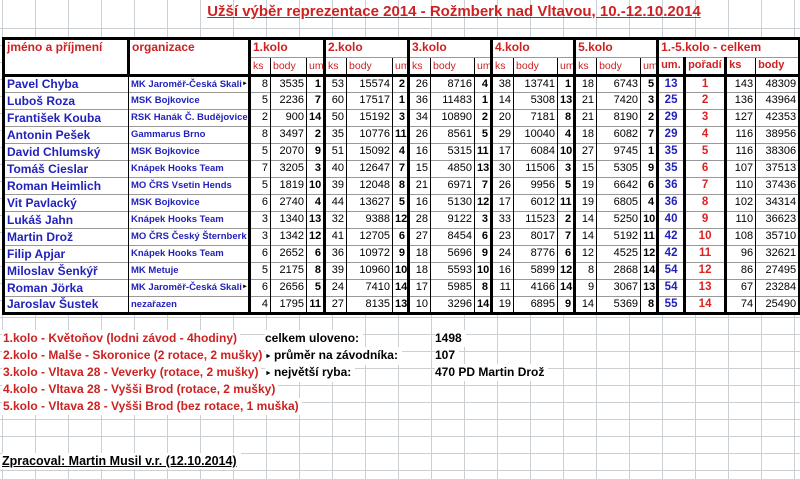 The width and height of the screenshot is (800, 479). Describe the element at coordinates (315, 254) in the screenshot. I see `cell-r1-um: 6` at that location.